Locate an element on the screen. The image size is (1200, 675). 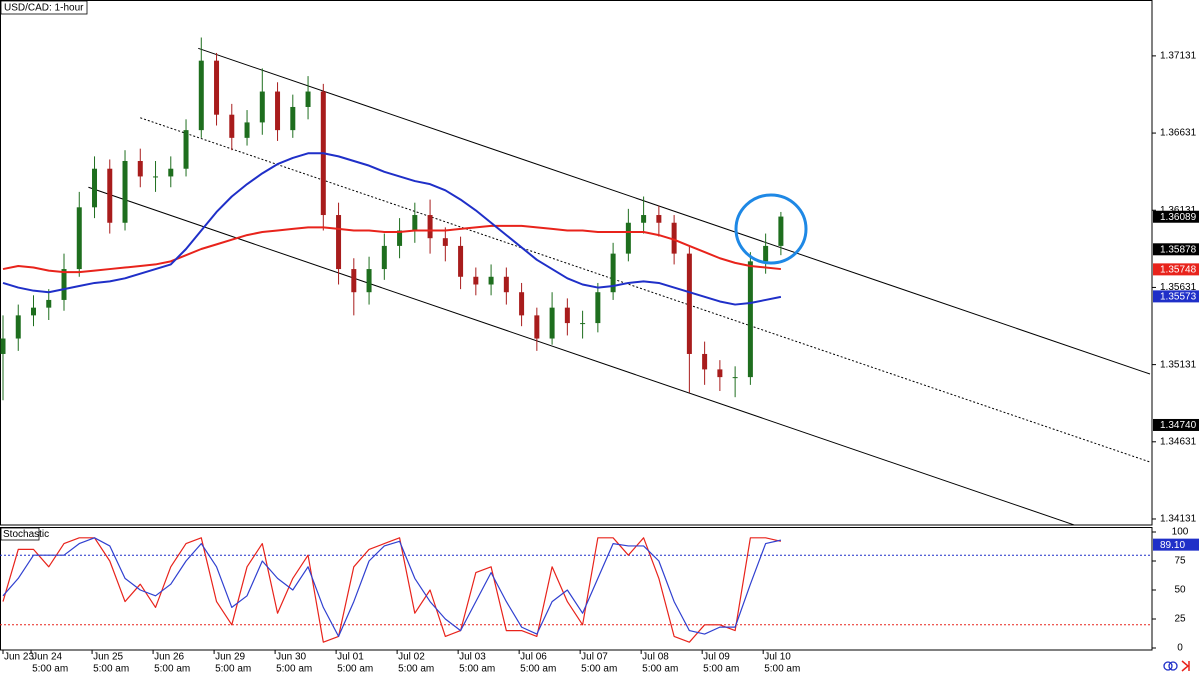
x-tick-label: Jul 06 is located at coordinates (533, 657).